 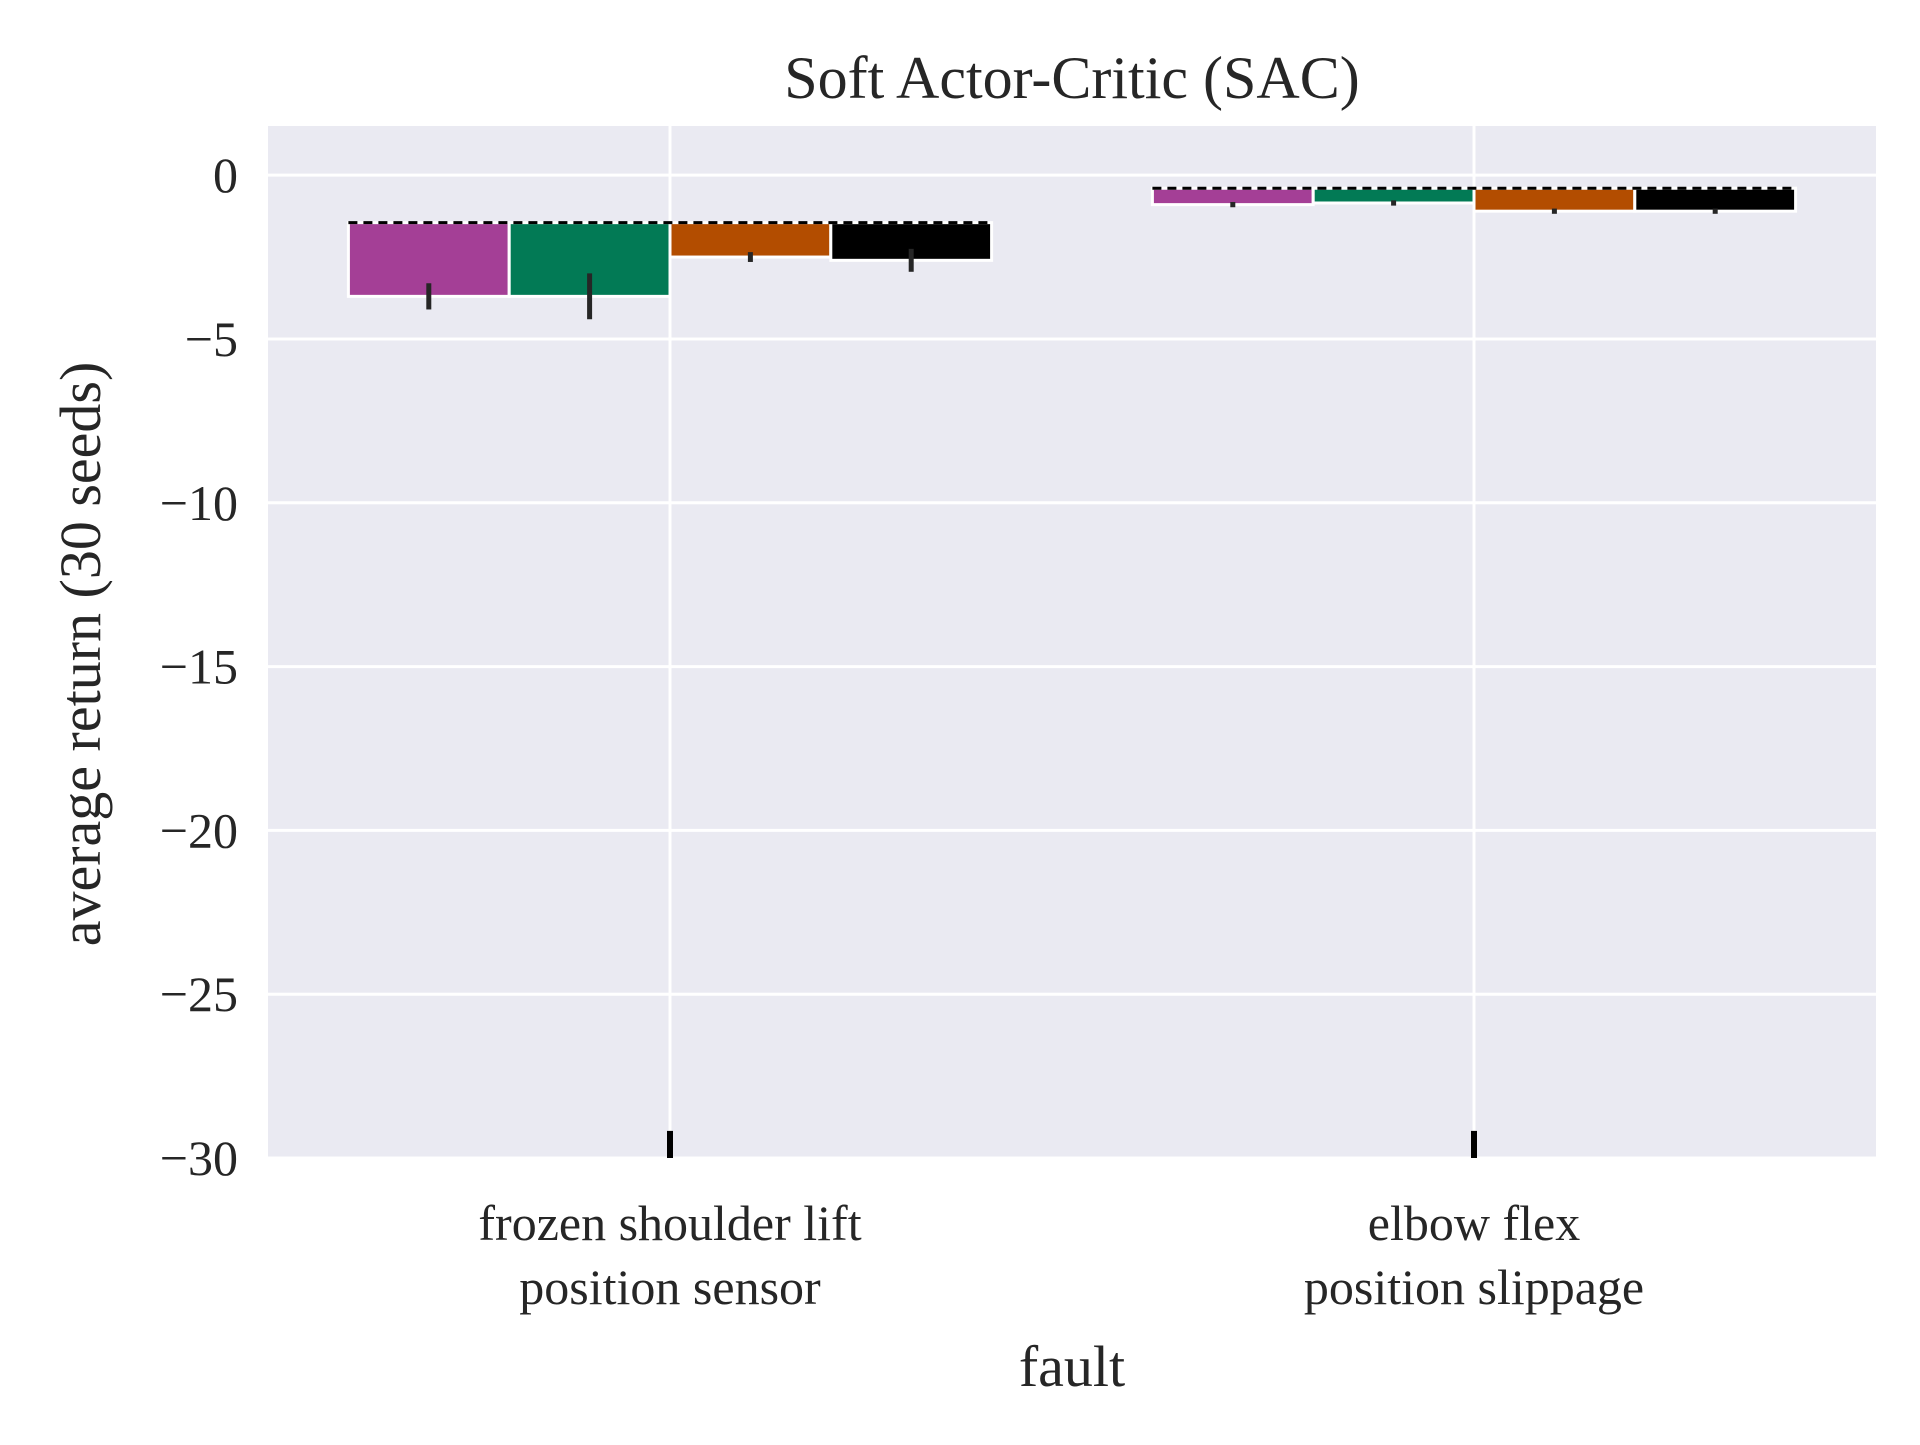 What do you see at coordinates (1072, 1366) in the screenshot?
I see `x-axis-label: fault` at bounding box center [1072, 1366].